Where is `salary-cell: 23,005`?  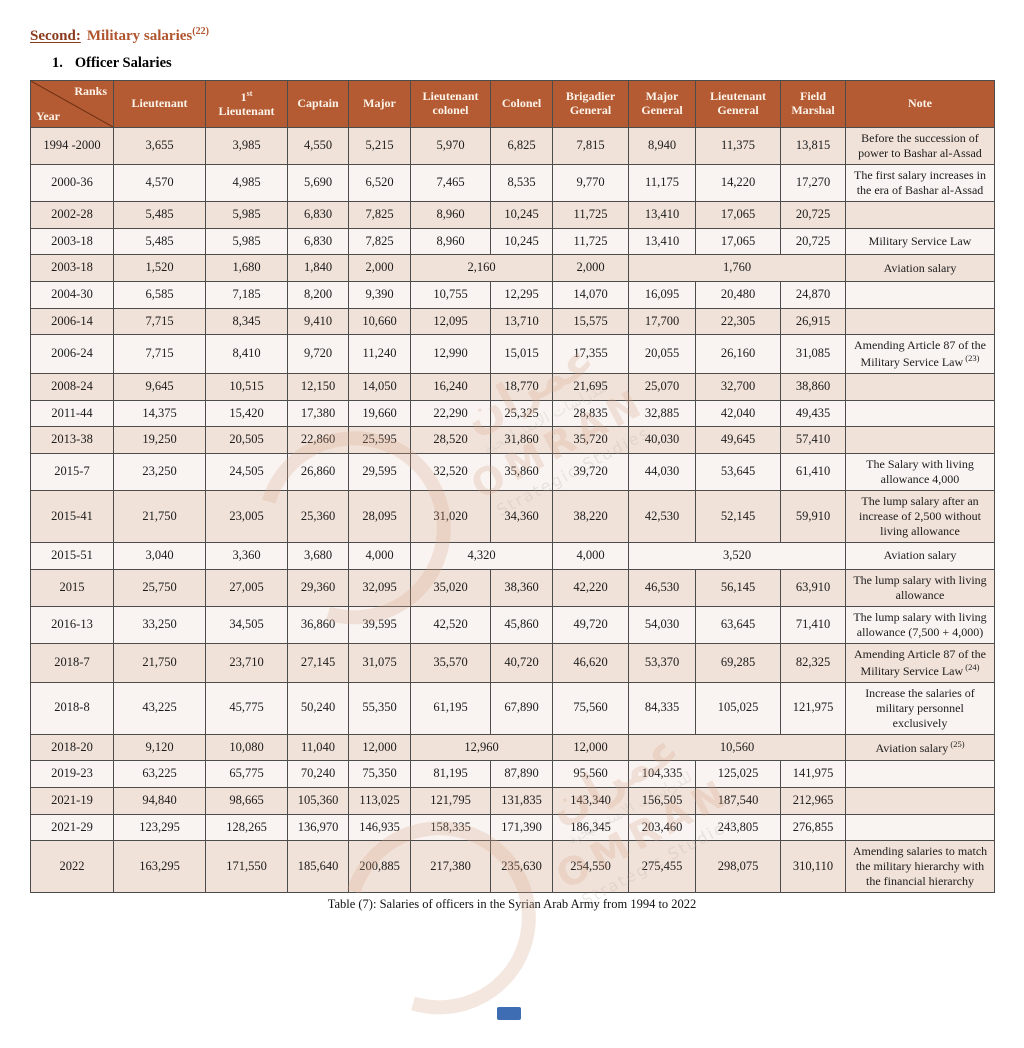 salary-cell: 23,005 is located at coordinates (246, 516).